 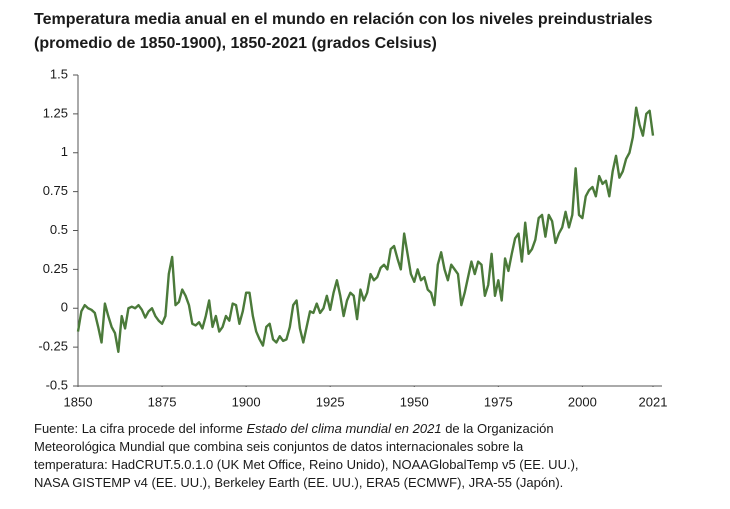 What do you see at coordinates (59, 229) in the screenshot?
I see `y-tick-label: 0.5` at bounding box center [59, 229].